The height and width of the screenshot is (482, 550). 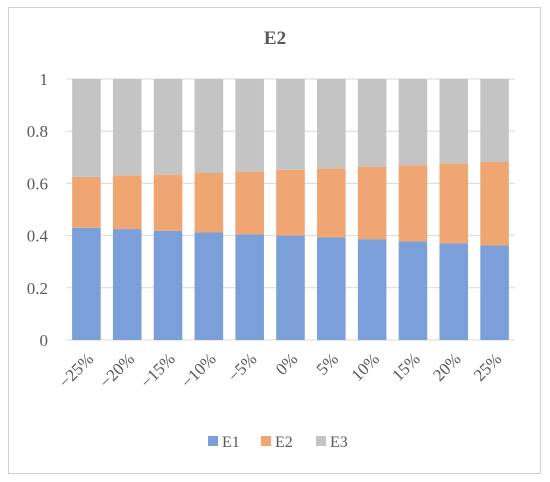 What do you see at coordinates (37, 131) in the screenshot?
I see `y-tick-label: 0.8` at bounding box center [37, 131].